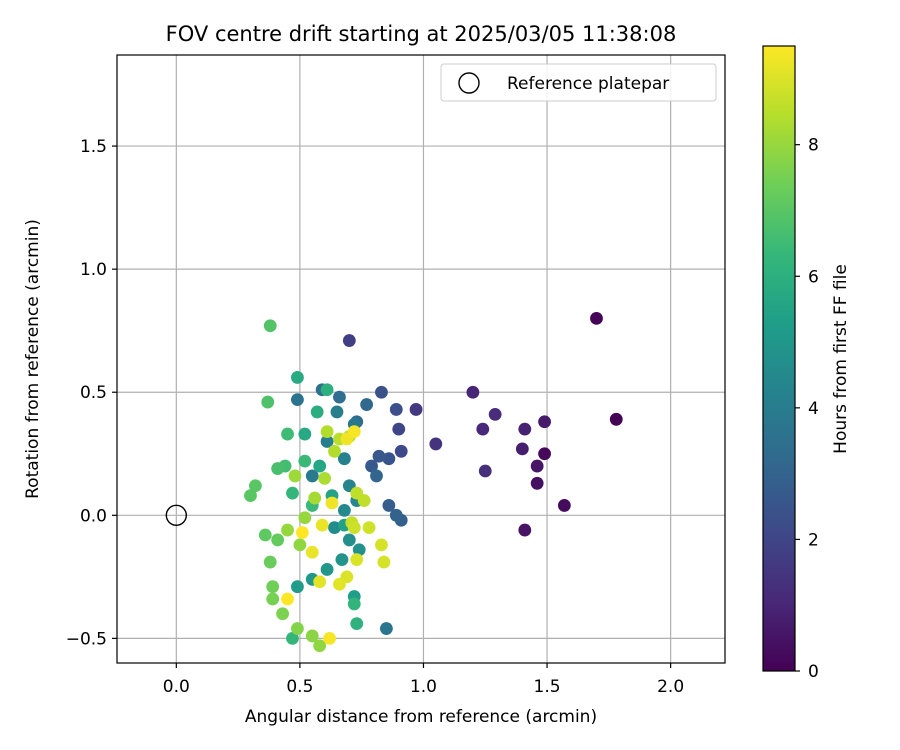  I want to click on colorbar-label: Hours from first FF file, so click(841, 359).